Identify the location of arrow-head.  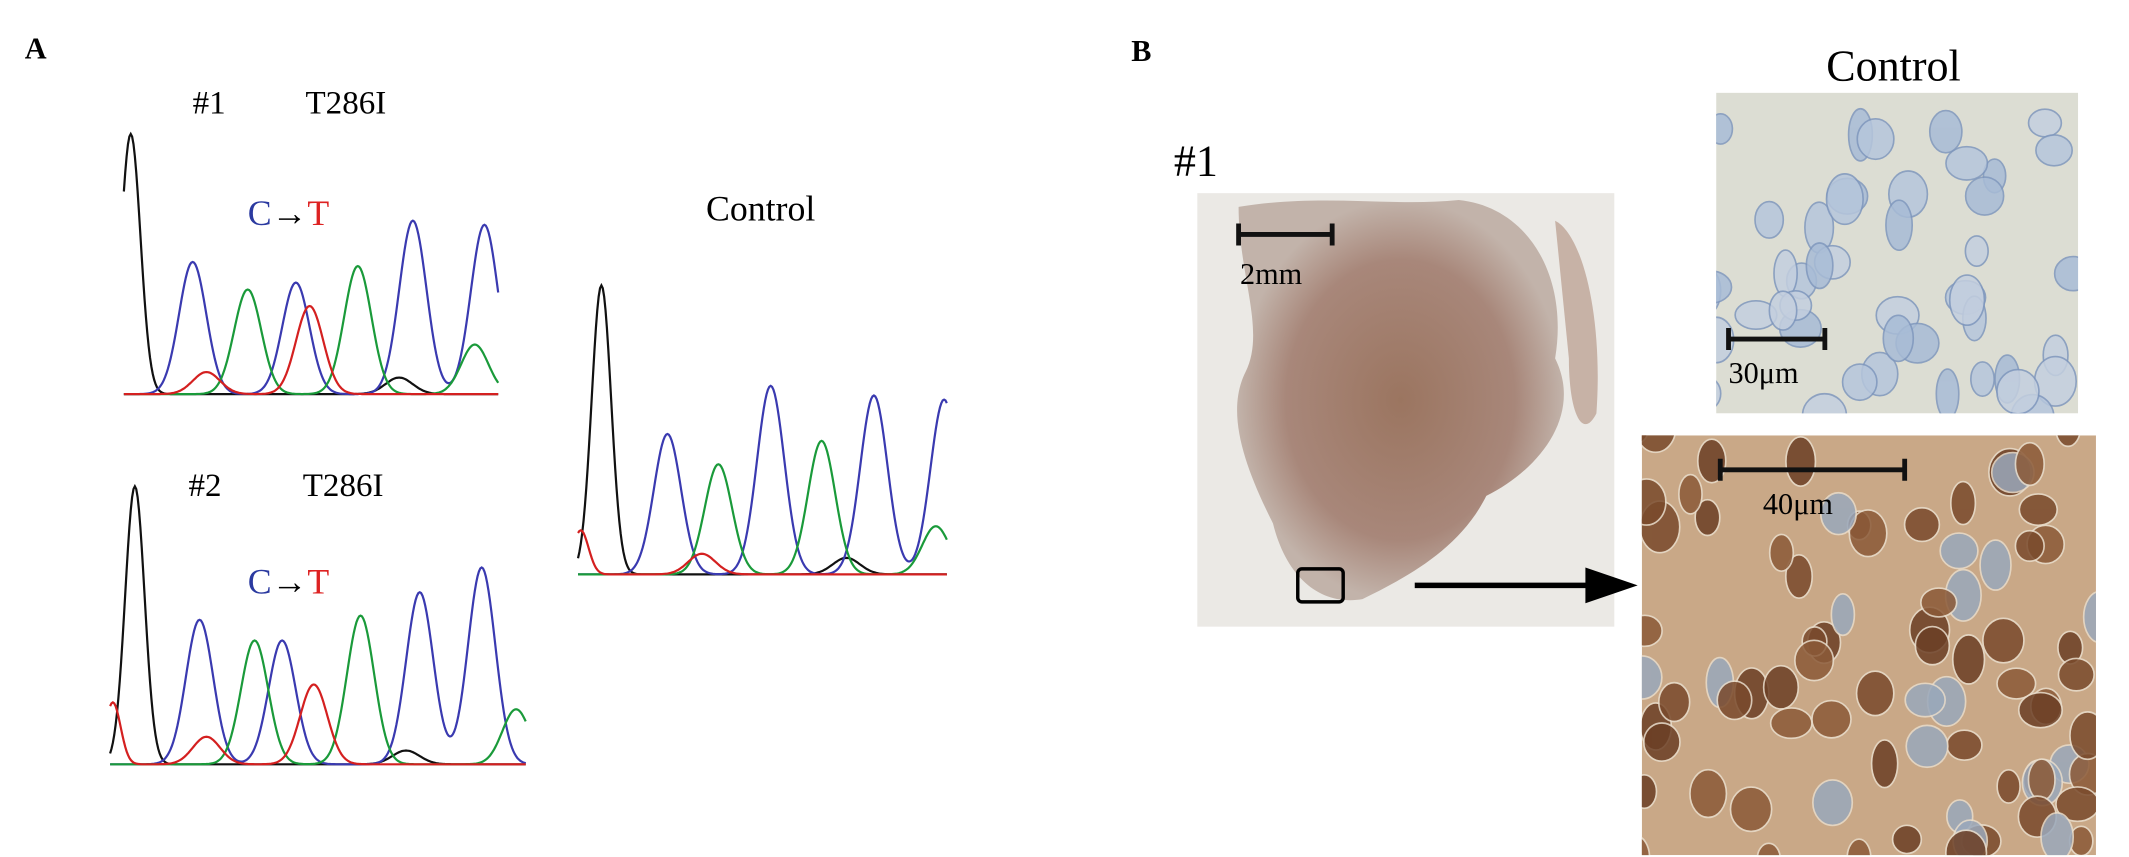
(1611, 585).